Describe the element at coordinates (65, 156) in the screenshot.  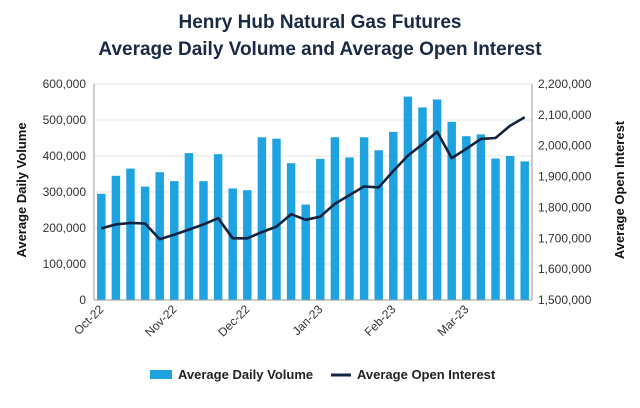
I see `y-tick-label-left: 400,000` at that location.